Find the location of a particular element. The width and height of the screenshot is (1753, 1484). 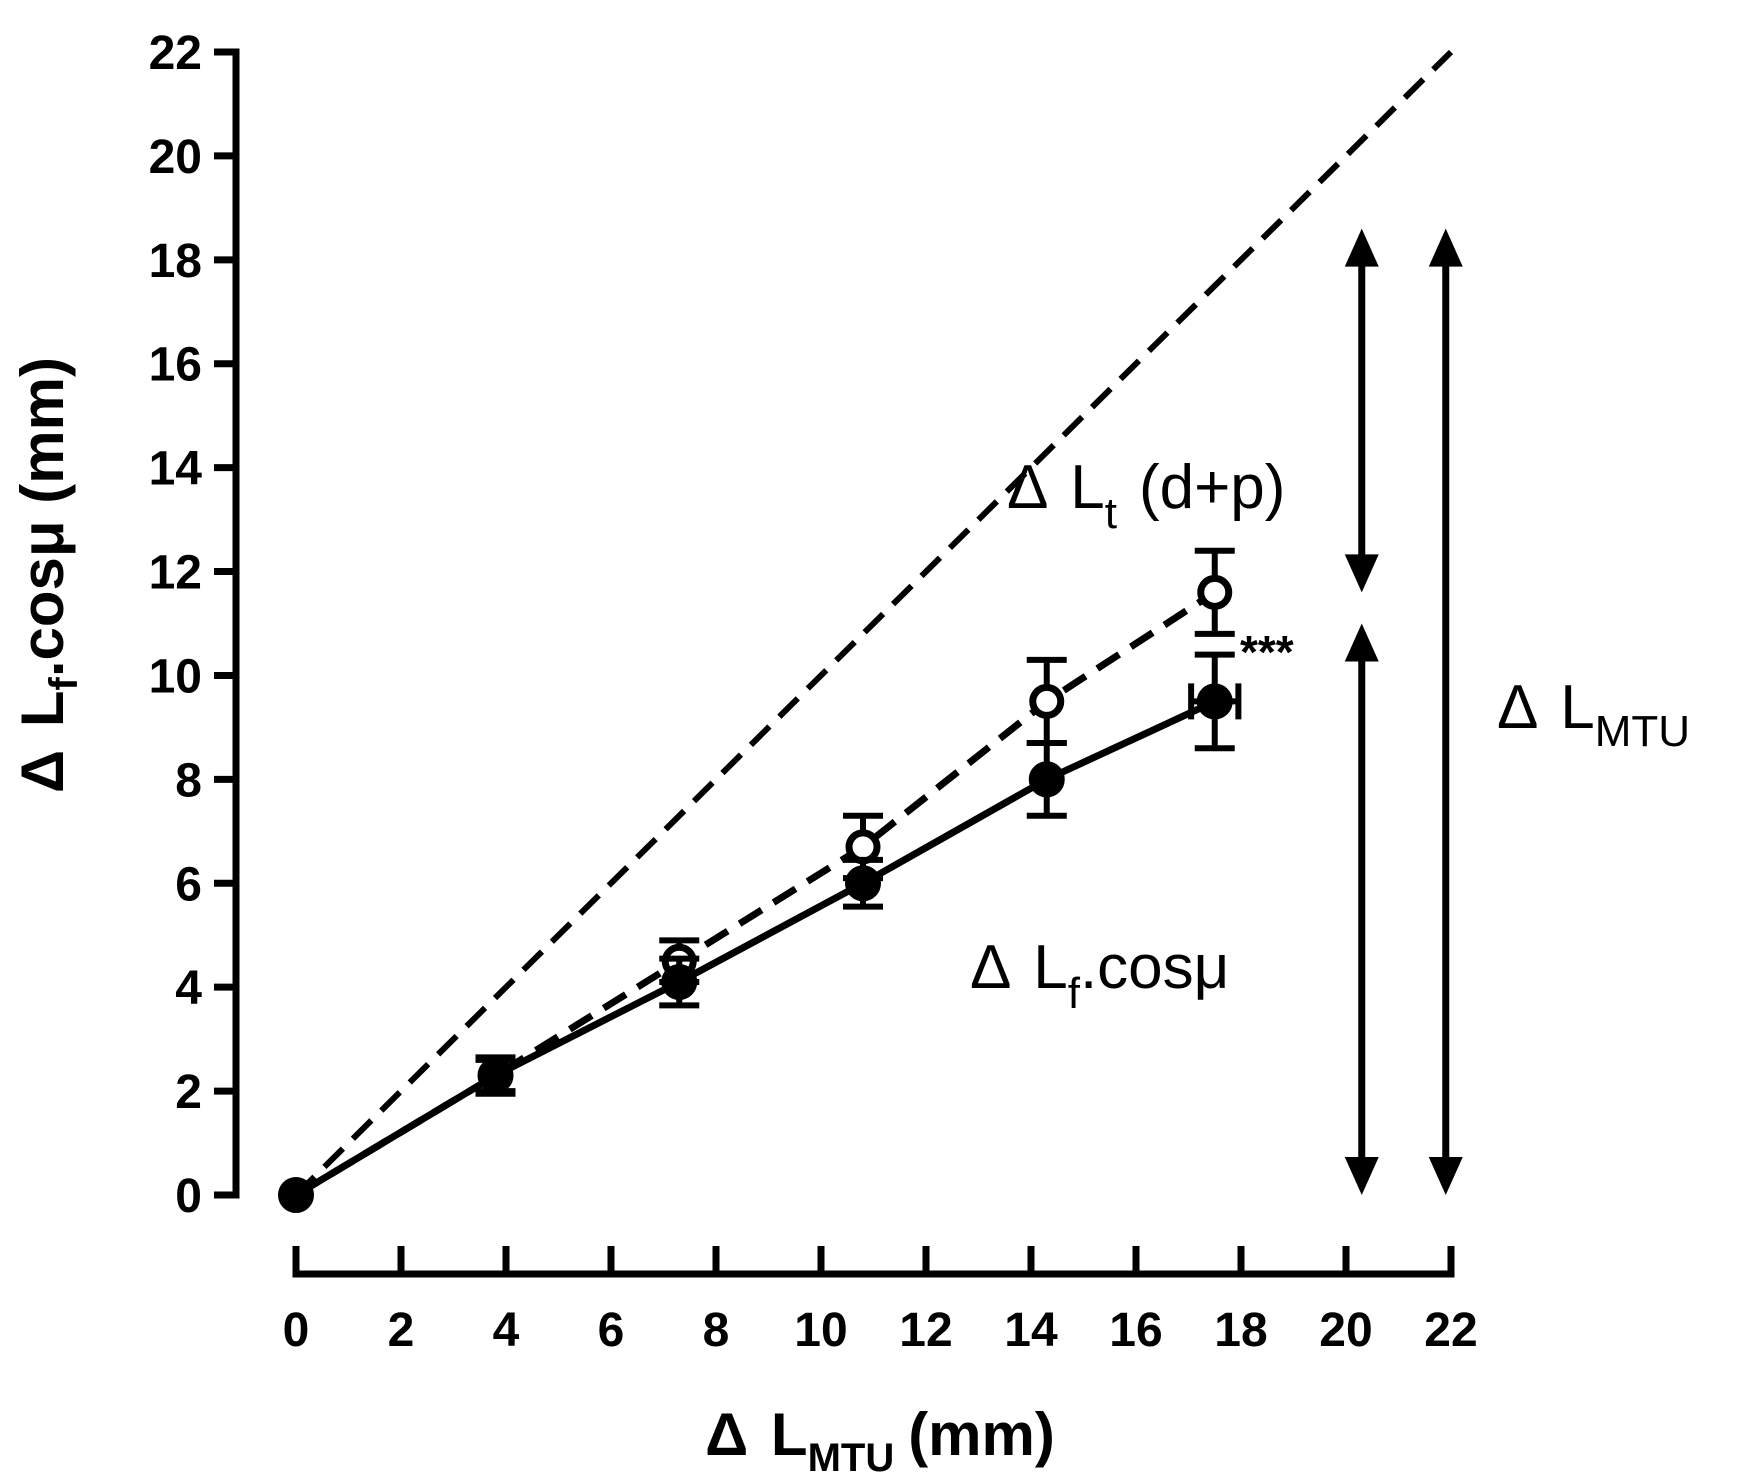

arrow-head-up-tendon is located at coordinates (1361, 247).